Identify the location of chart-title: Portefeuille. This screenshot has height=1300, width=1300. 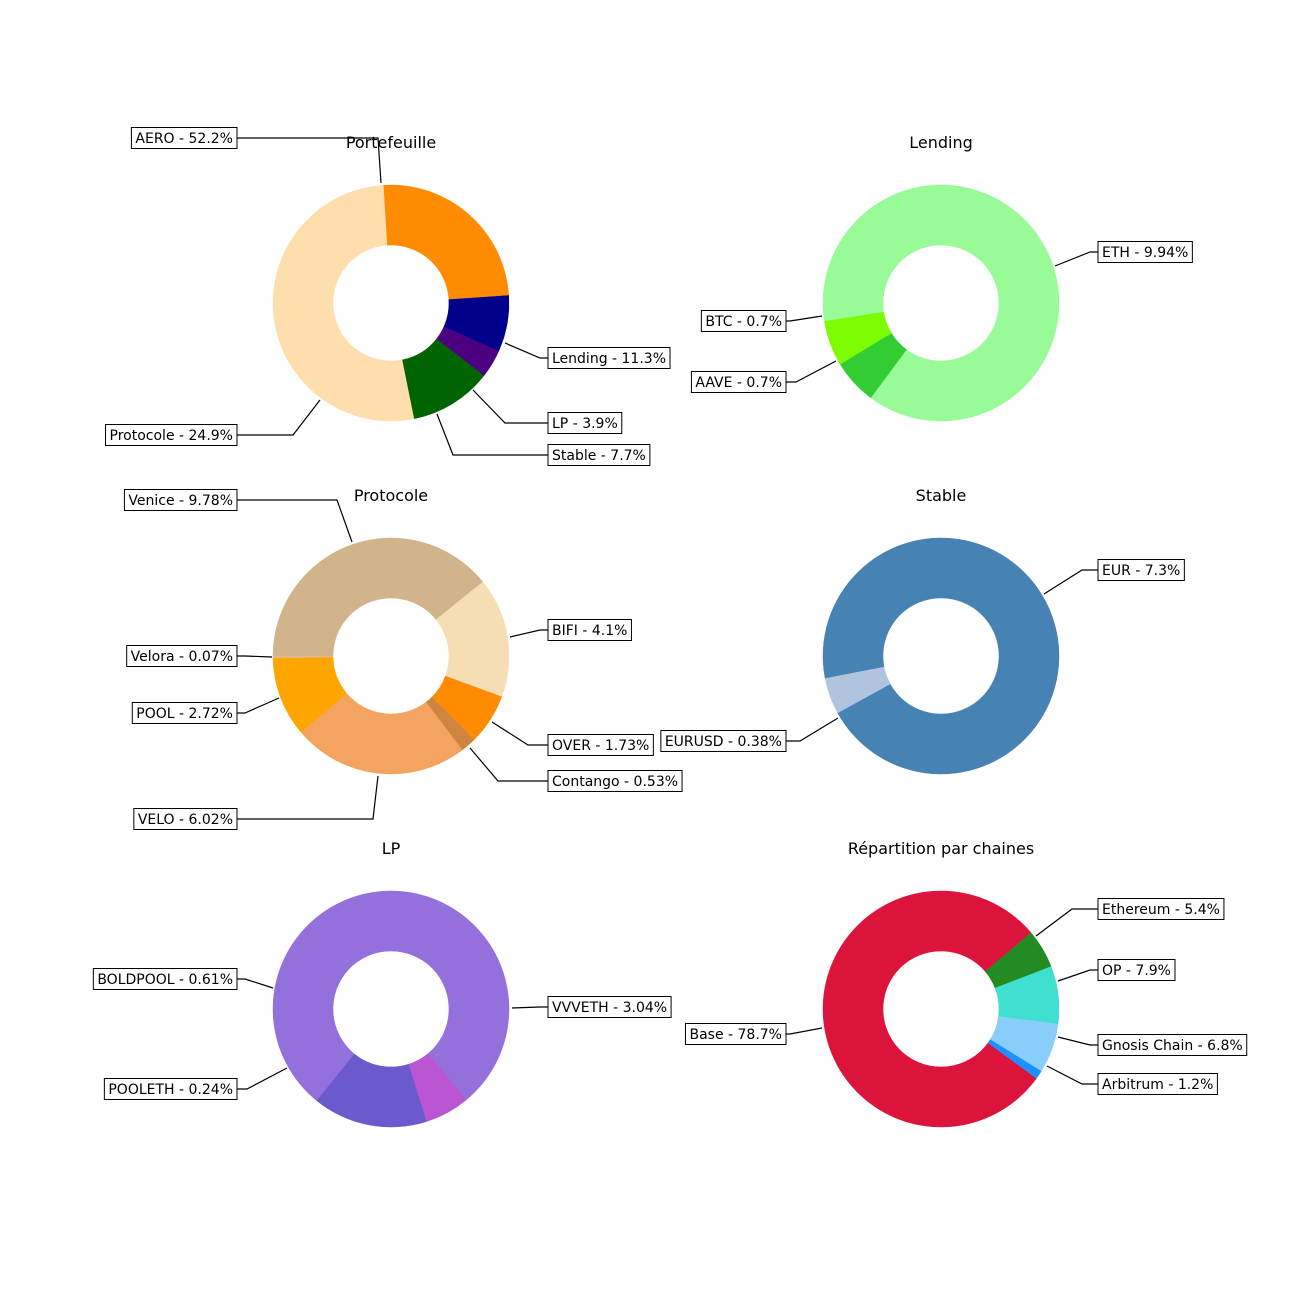
(391, 142).